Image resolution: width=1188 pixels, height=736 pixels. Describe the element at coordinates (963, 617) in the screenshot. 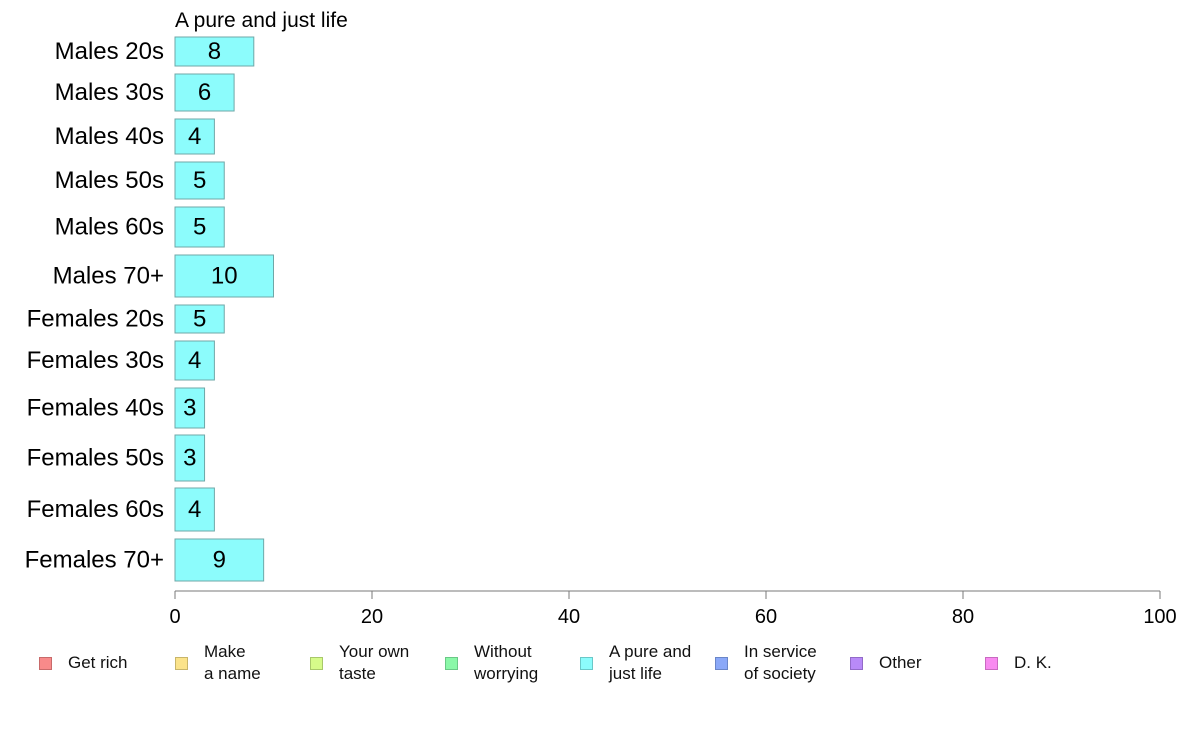

I see `x-tick-label: 80` at that location.